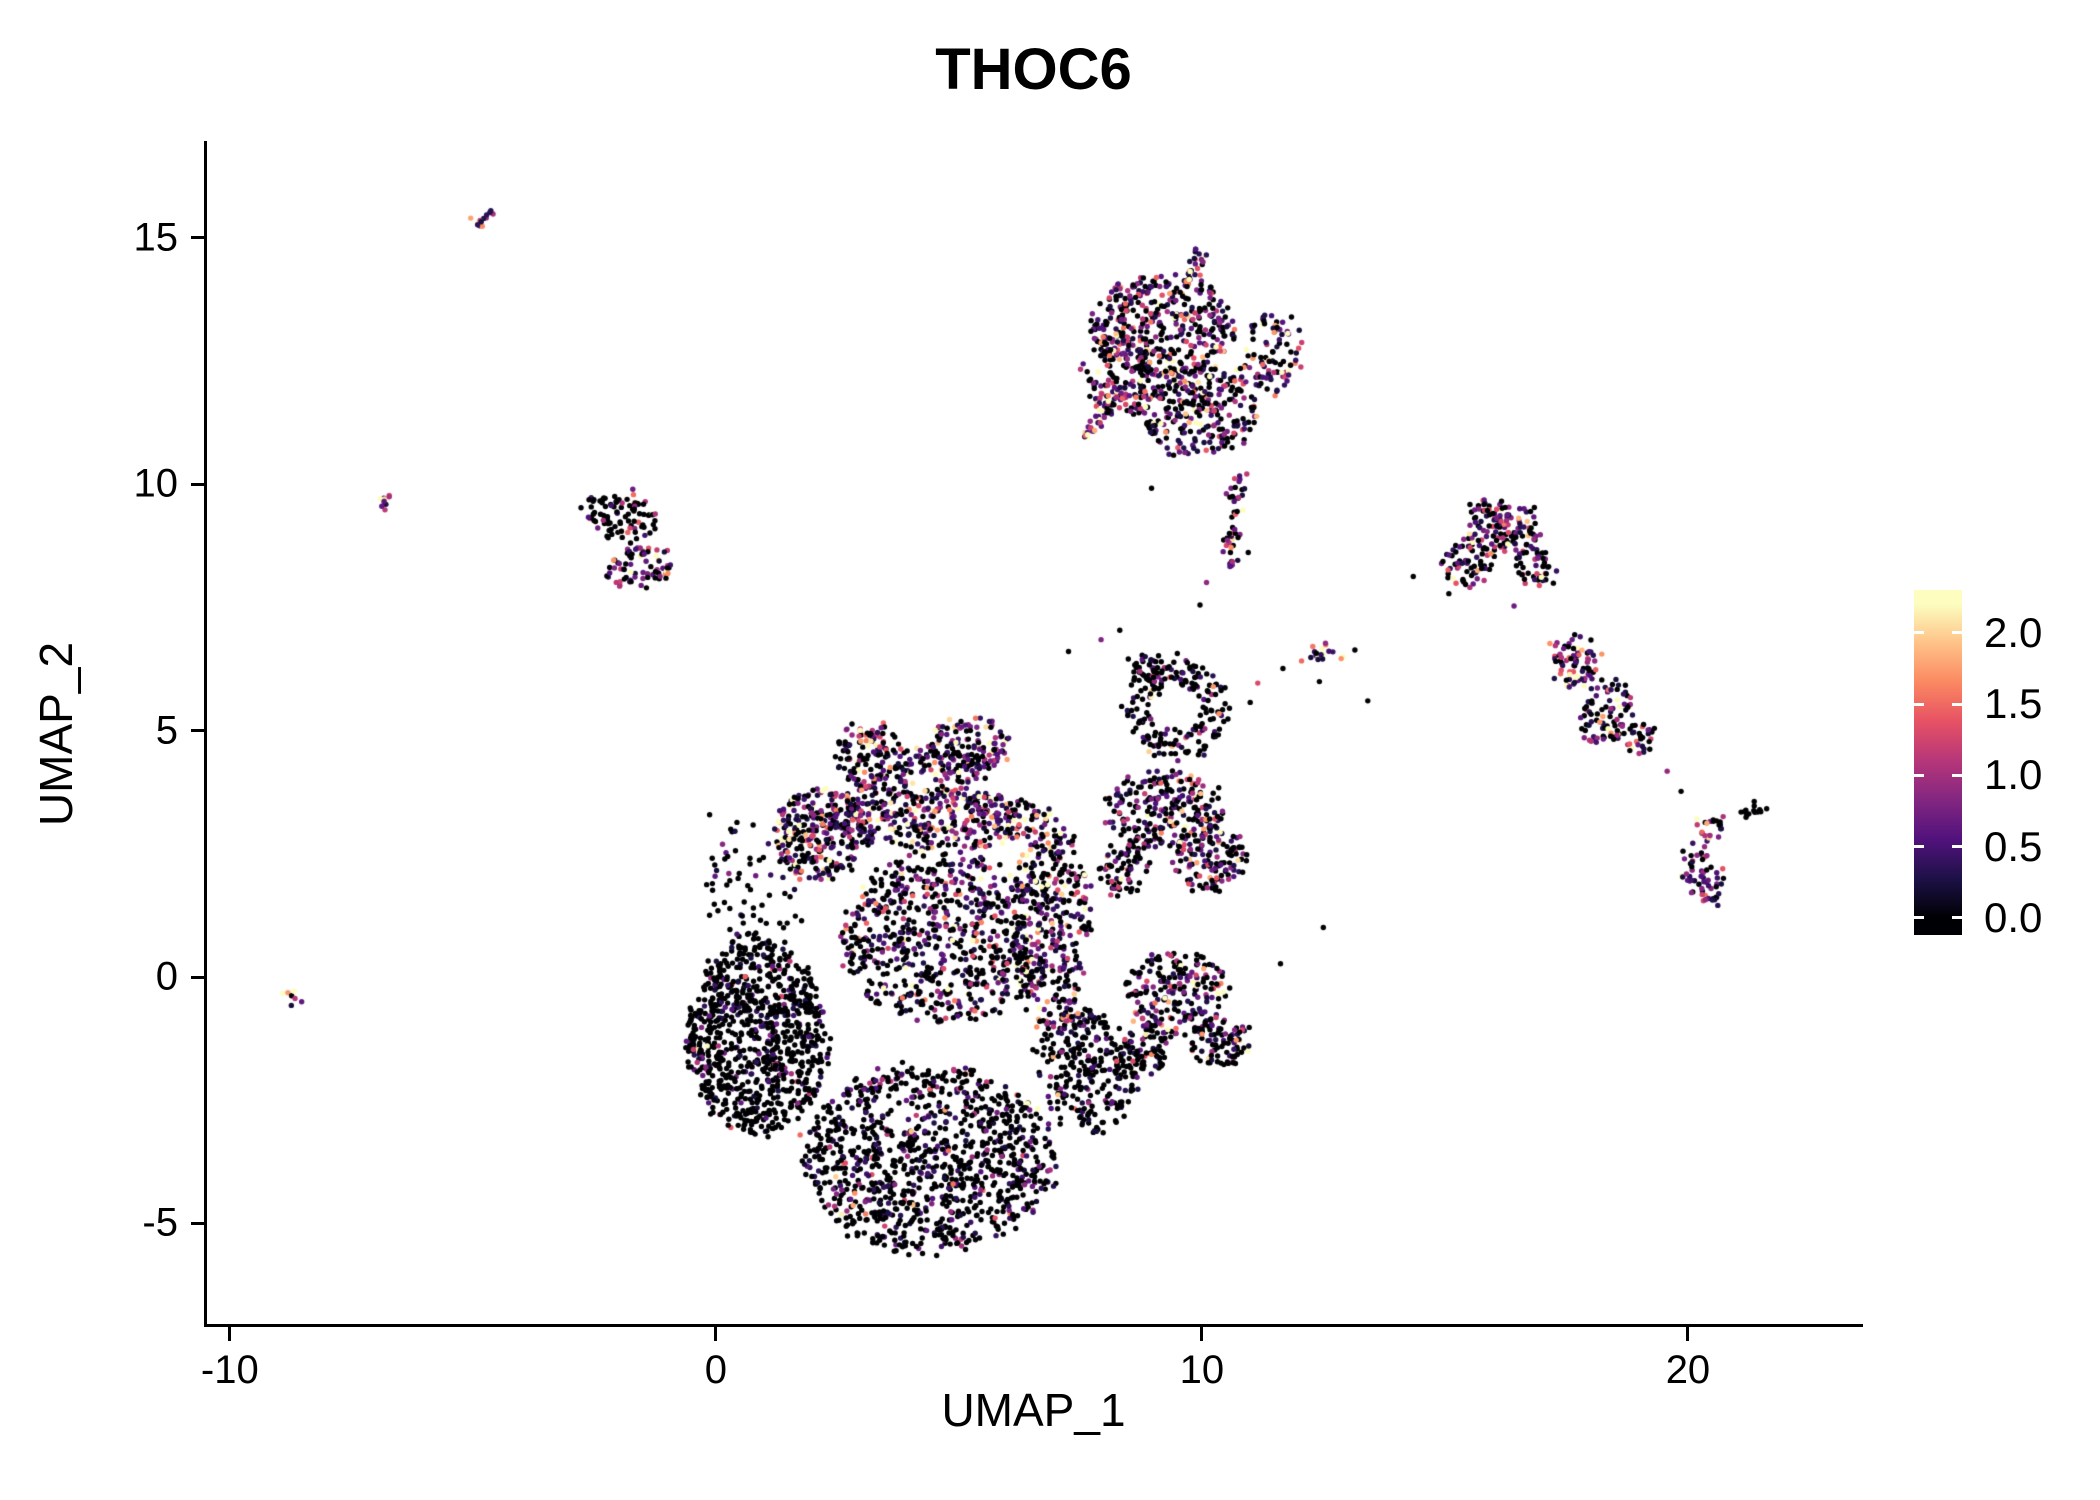 The height and width of the screenshot is (1500, 2100). Describe the element at coordinates (156, 237) in the screenshot. I see `y-tick-label: 15` at that location.